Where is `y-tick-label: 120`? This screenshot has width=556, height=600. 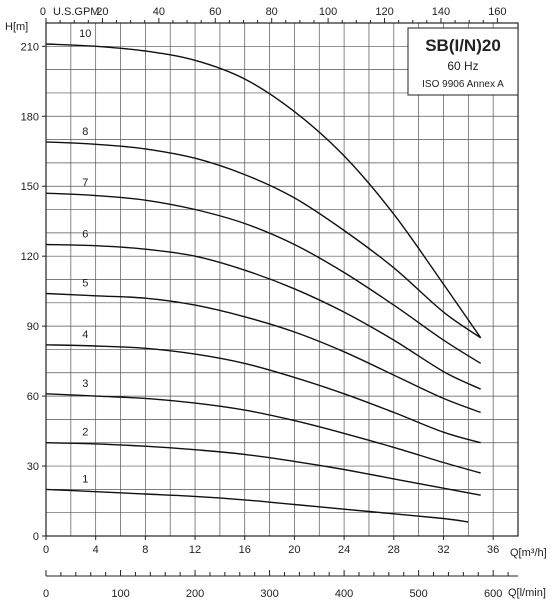
y-tick-label: 120 is located at coordinates (30, 257).